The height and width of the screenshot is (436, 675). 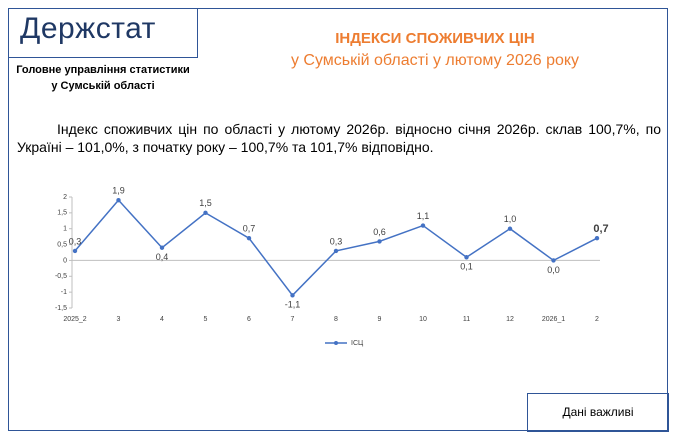 I want to click on data-label: 1,9, so click(x=118, y=191).